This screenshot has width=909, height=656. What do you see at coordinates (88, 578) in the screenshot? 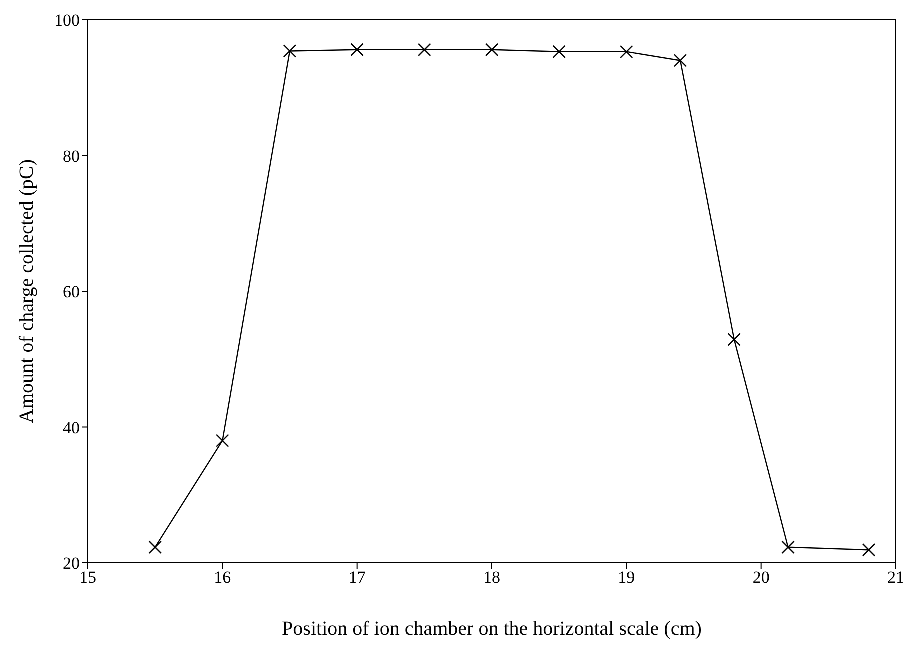
I see `x-tick-label: 15` at bounding box center [88, 578].